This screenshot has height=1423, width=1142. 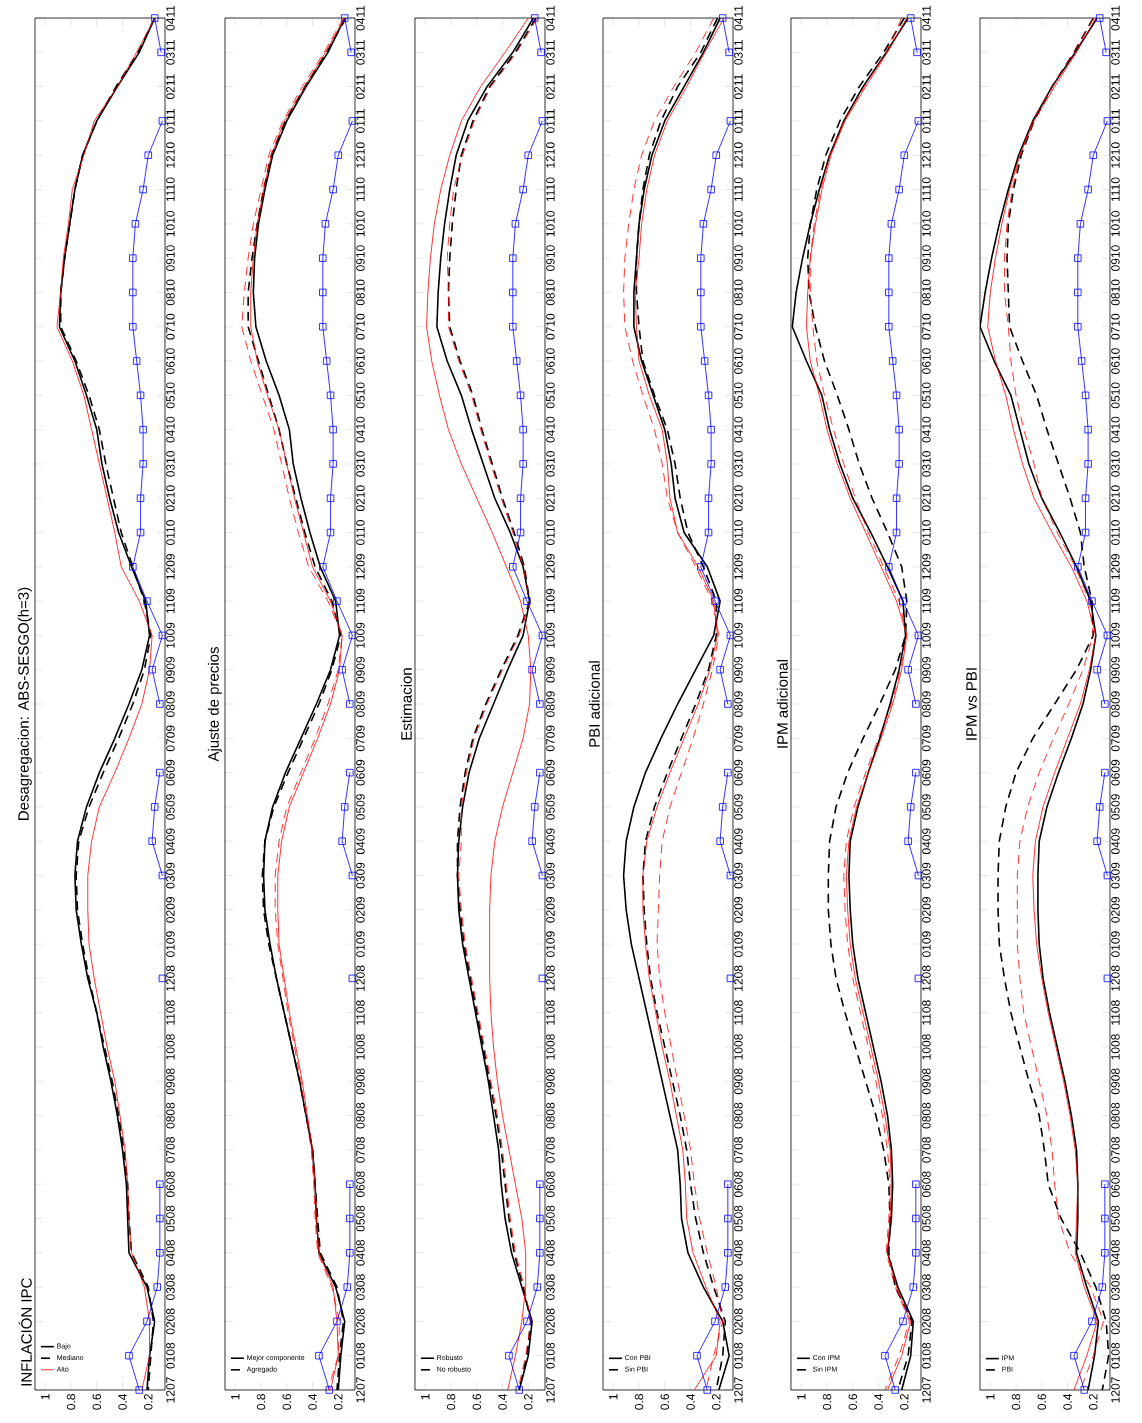 I want to click on y-tick-label: 0908, so click(x=738, y=1081).